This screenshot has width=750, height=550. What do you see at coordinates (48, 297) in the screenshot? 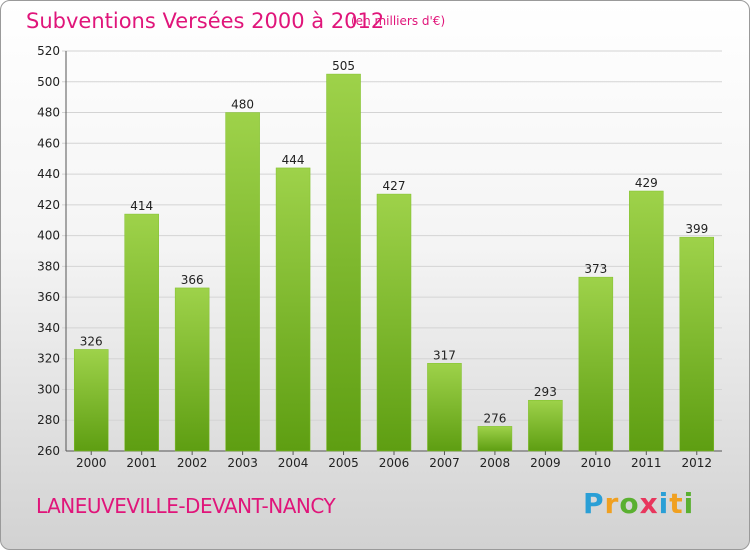
I see `y-tick-label: 360` at bounding box center [48, 297].